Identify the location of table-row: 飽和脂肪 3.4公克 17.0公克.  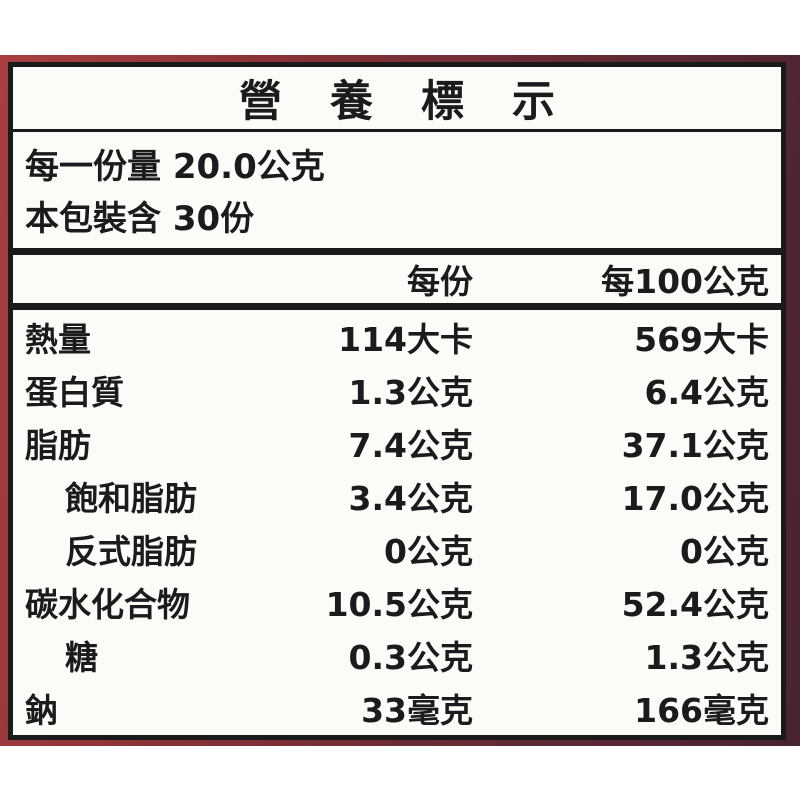
(397, 495).